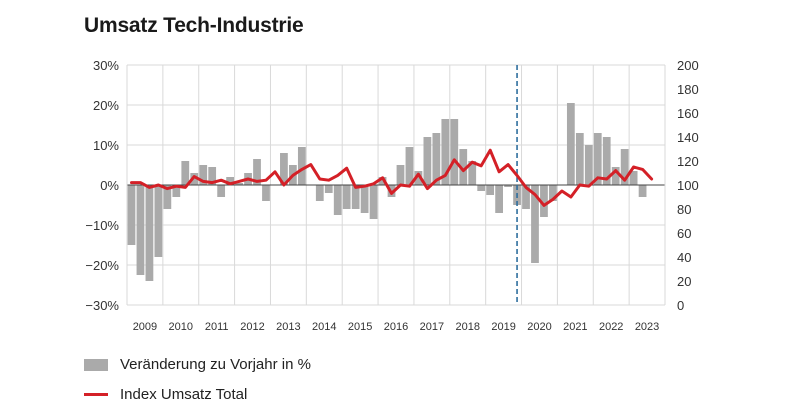 The image size is (800, 418). I want to click on y-tick-label-right: 200, so click(688, 65).